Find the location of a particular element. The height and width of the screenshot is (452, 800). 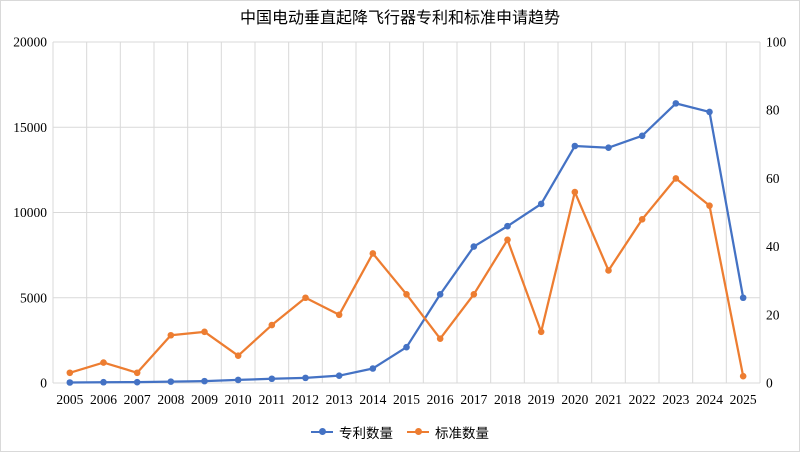

x-axis-tick-label: 2024 is located at coordinates (709, 399).